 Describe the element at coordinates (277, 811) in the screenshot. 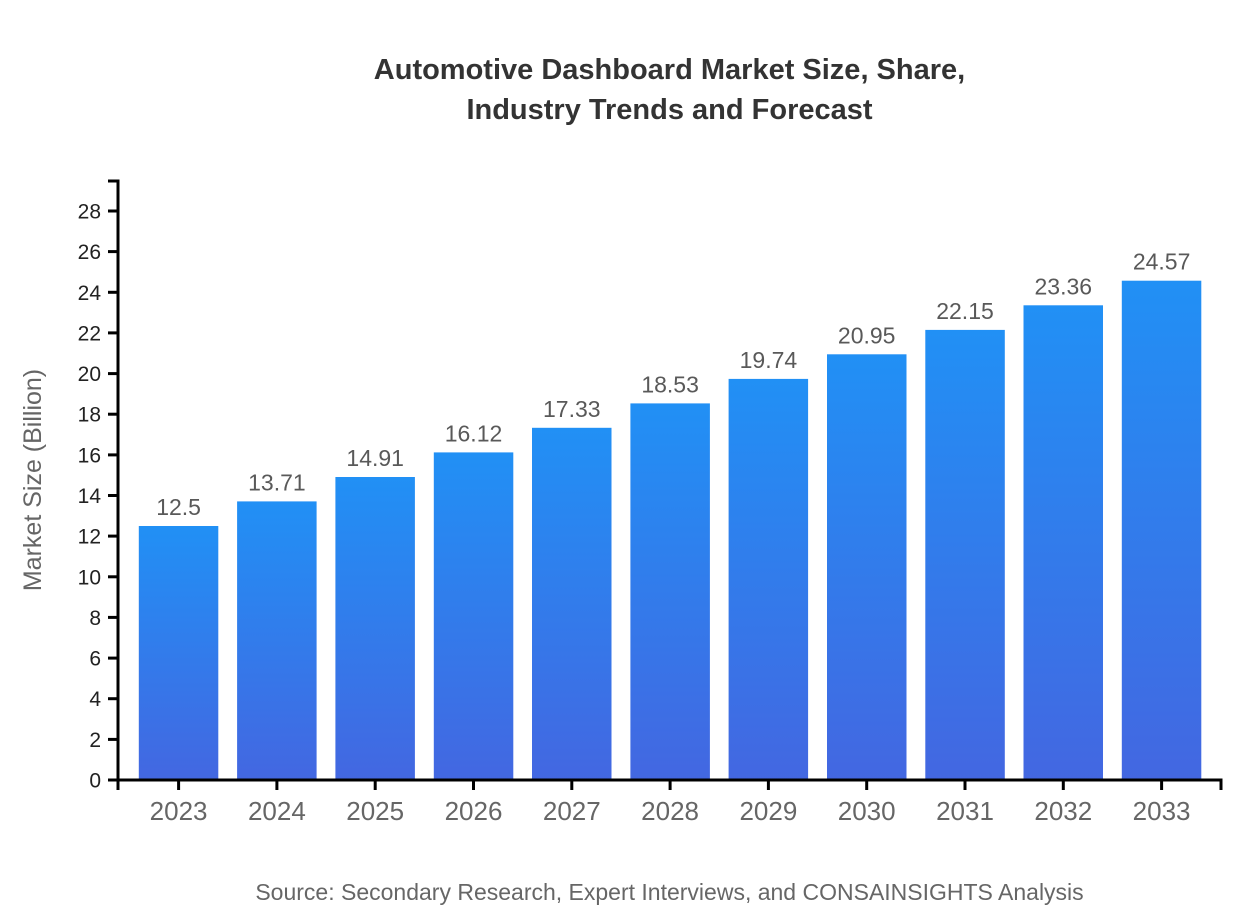

I see `x-axis-tick-label: 2024` at that location.